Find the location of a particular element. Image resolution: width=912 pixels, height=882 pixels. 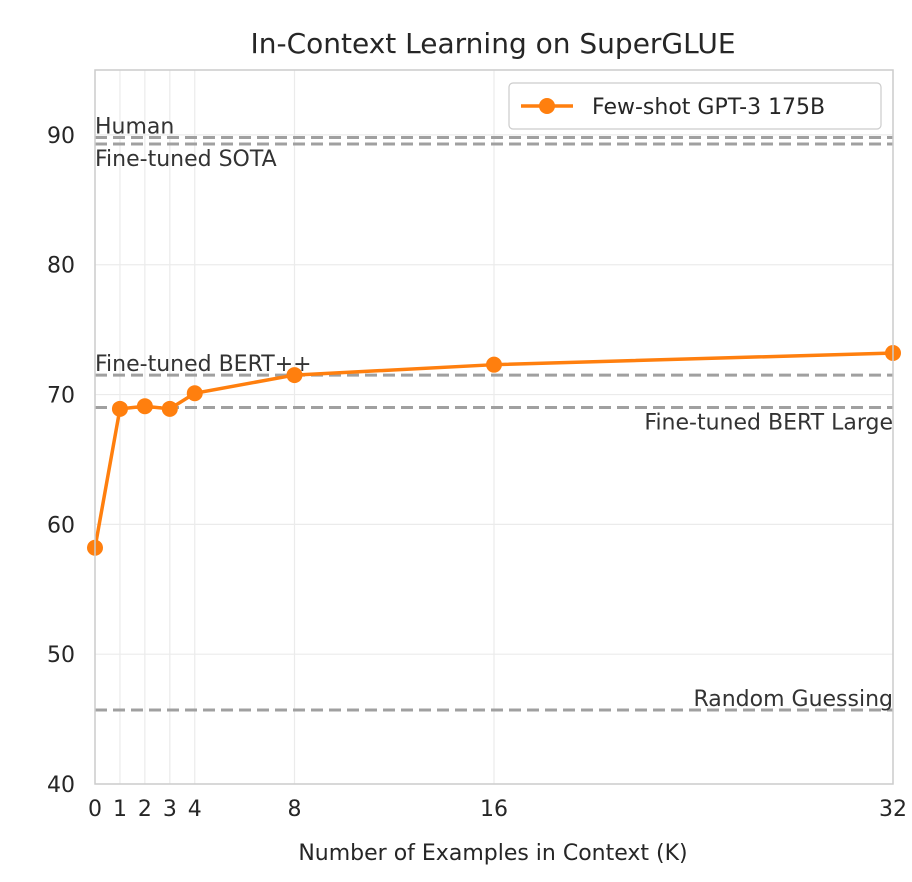

x-tick-label: 1 is located at coordinates (120, 809).